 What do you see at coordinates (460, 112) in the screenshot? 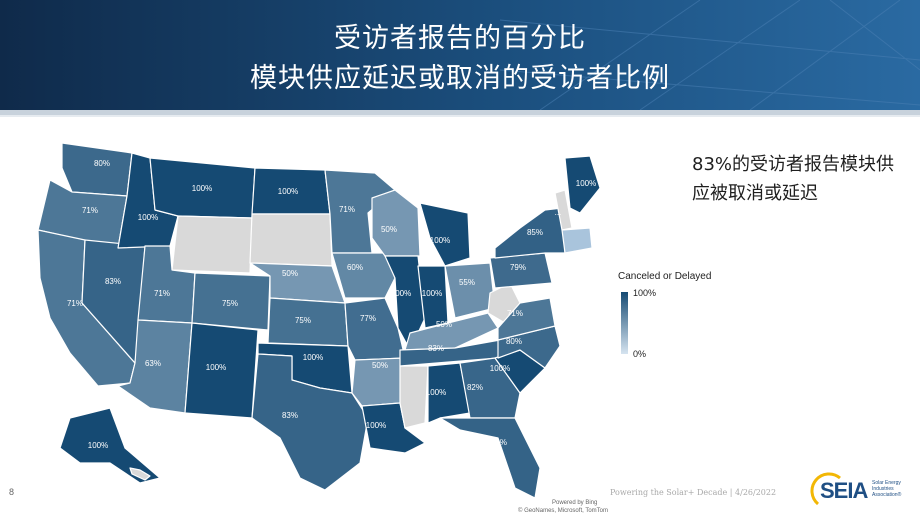
I see `banner-rule` at bounding box center [460, 112].